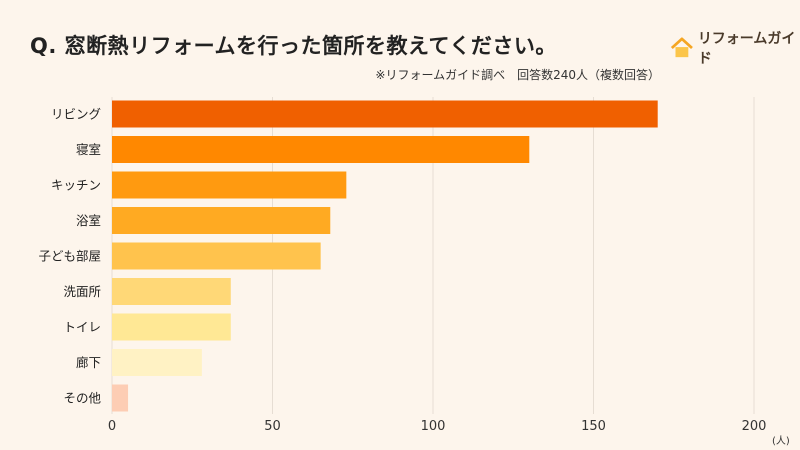 The width and height of the screenshot is (800, 450). What do you see at coordinates (754, 426) in the screenshot?
I see `x-tick-label: 200` at bounding box center [754, 426].